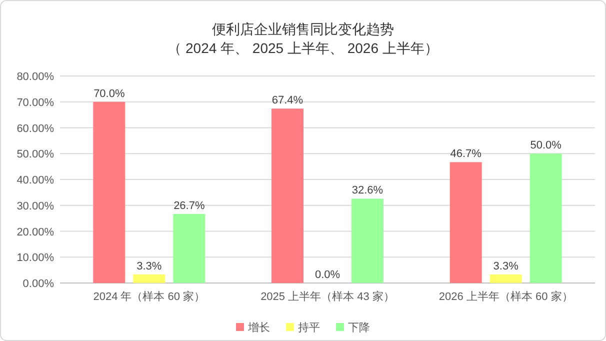 The width and height of the screenshot is (606, 341). Describe the element at coordinates (35, 77) in the screenshot. I see `y-tick-label: 80.00%` at that location.